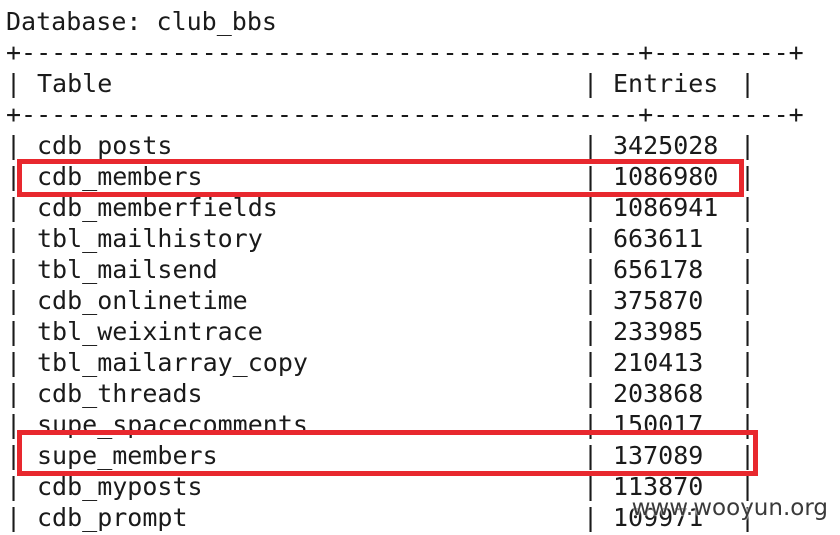  Describe the element at coordinates (658, 517) in the screenshot. I see `entries-cell: 109971` at that location.